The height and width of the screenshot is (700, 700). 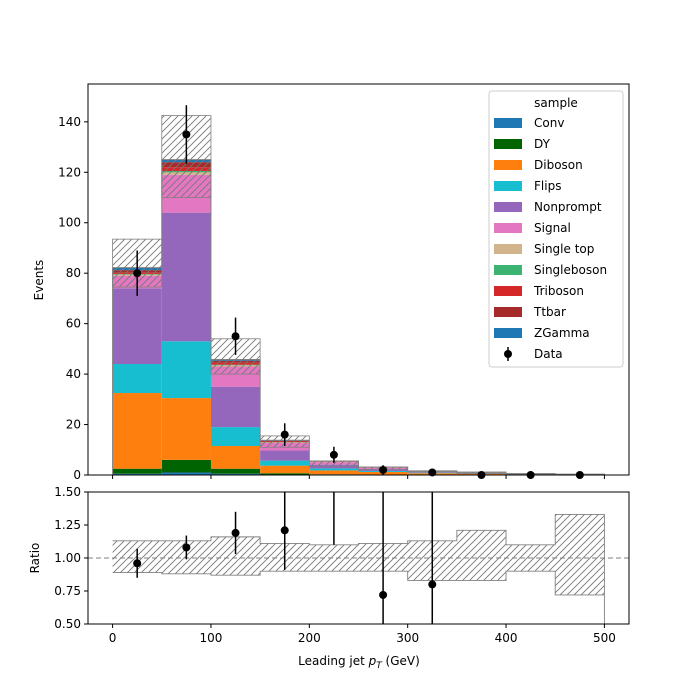 I want to click on legend-label: Flips, so click(x=547, y=186).